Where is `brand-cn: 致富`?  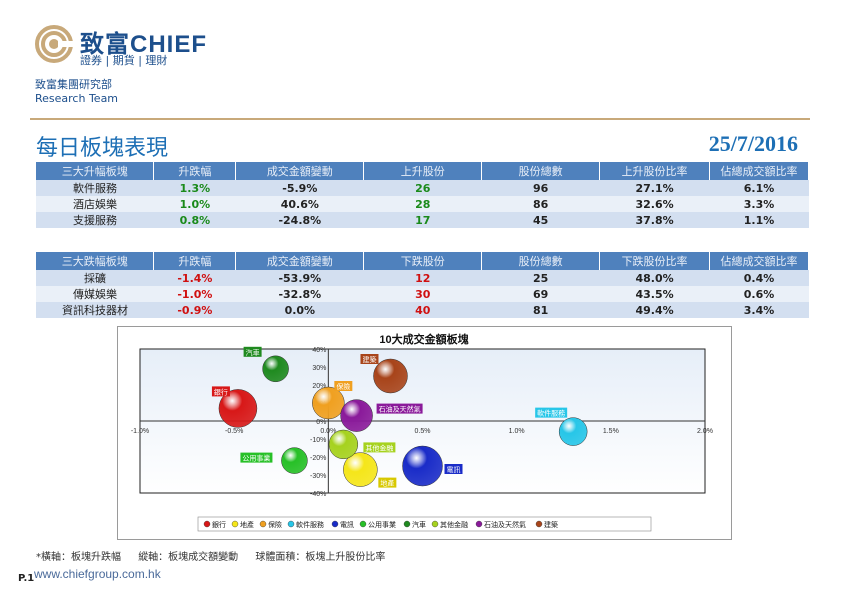
brand-cn: 致富 is located at coordinates (105, 44).